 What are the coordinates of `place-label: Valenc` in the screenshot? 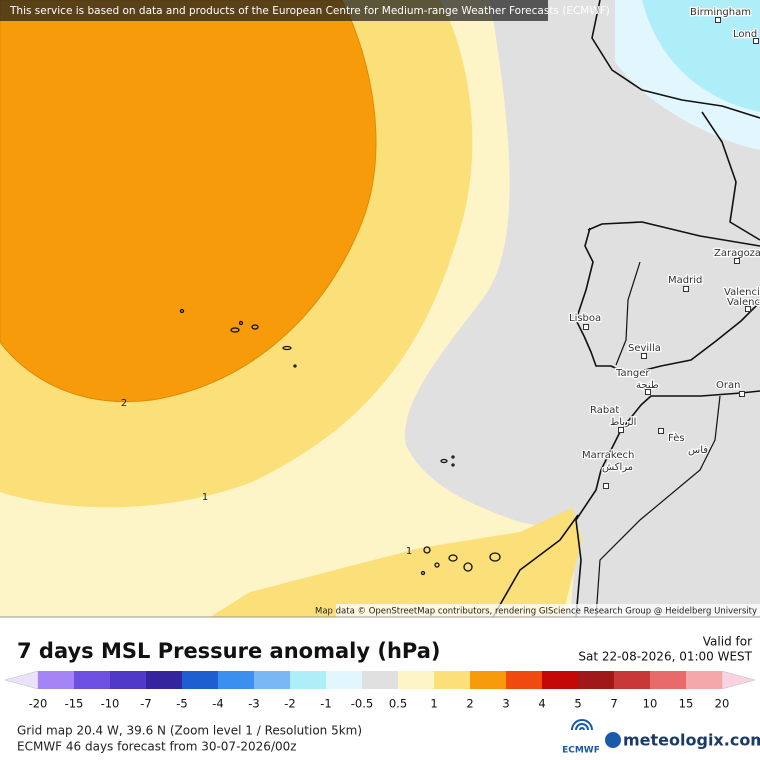 It's located at (743, 302).